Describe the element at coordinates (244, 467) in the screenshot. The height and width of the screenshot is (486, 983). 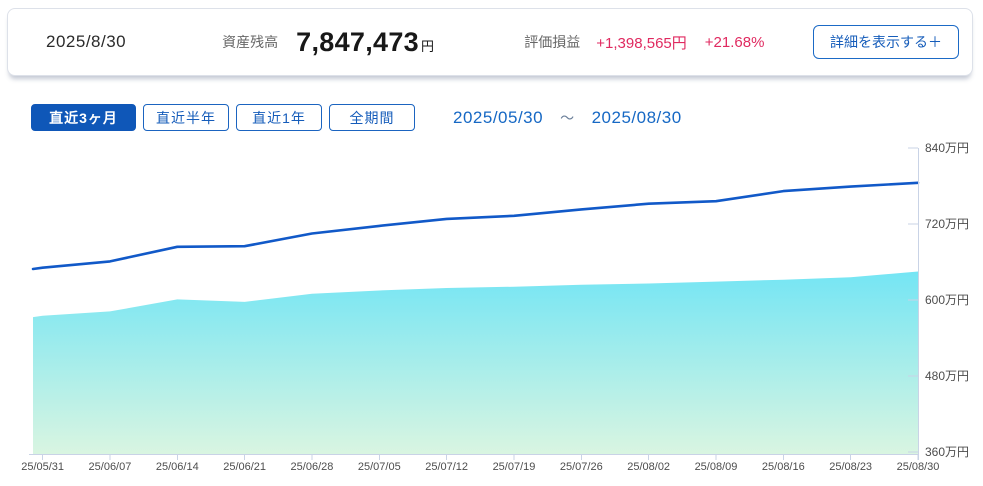
I see `x-tick-label: 25/06/21` at that location.